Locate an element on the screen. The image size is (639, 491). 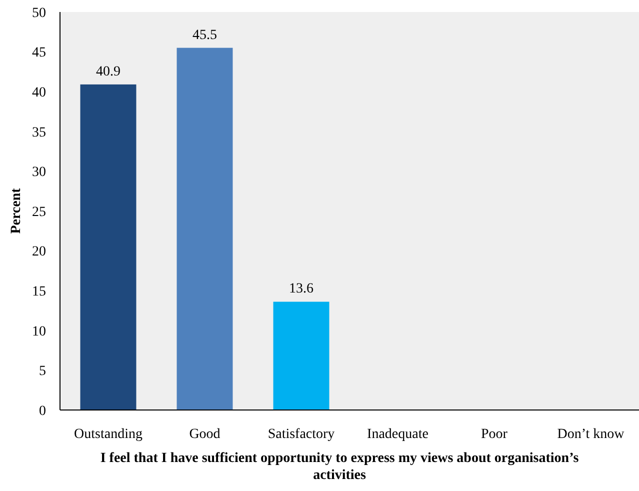
y-tick-label: 20 is located at coordinates (39, 252).